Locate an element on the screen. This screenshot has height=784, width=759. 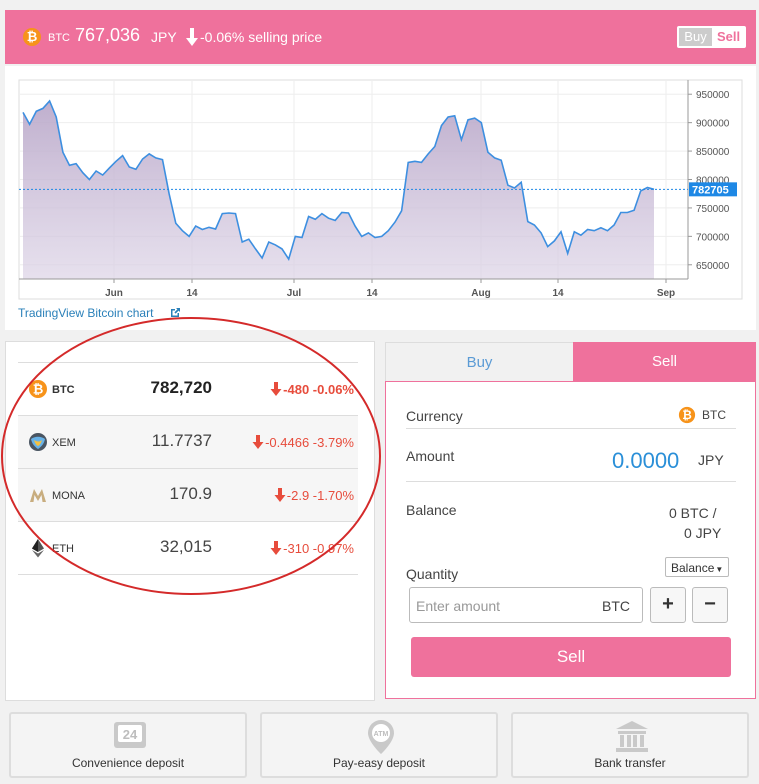
y-tick-label: 900000 is located at coordinates (713, 124).